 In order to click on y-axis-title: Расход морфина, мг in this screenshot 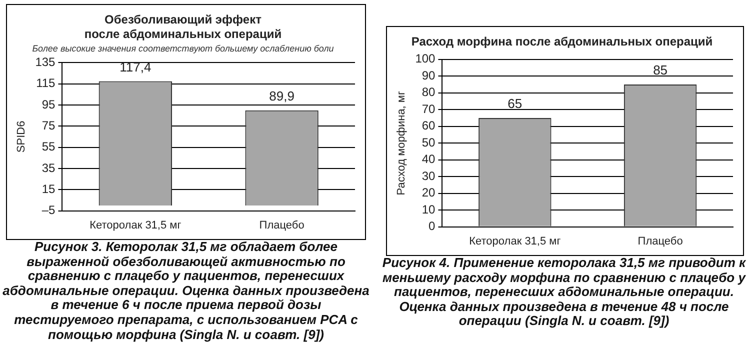, I will do `click(402, 143)`.